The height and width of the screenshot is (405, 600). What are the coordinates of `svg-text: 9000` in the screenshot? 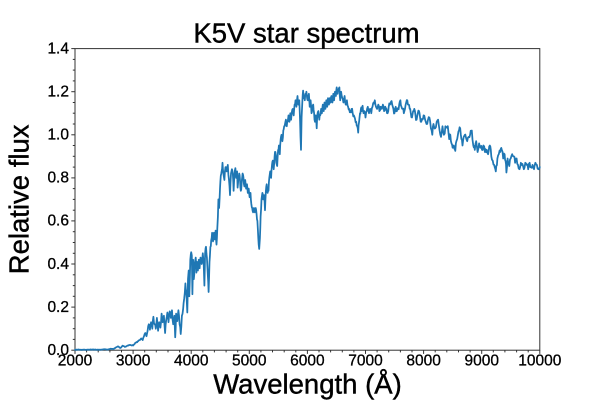 It's located at (481, 361).